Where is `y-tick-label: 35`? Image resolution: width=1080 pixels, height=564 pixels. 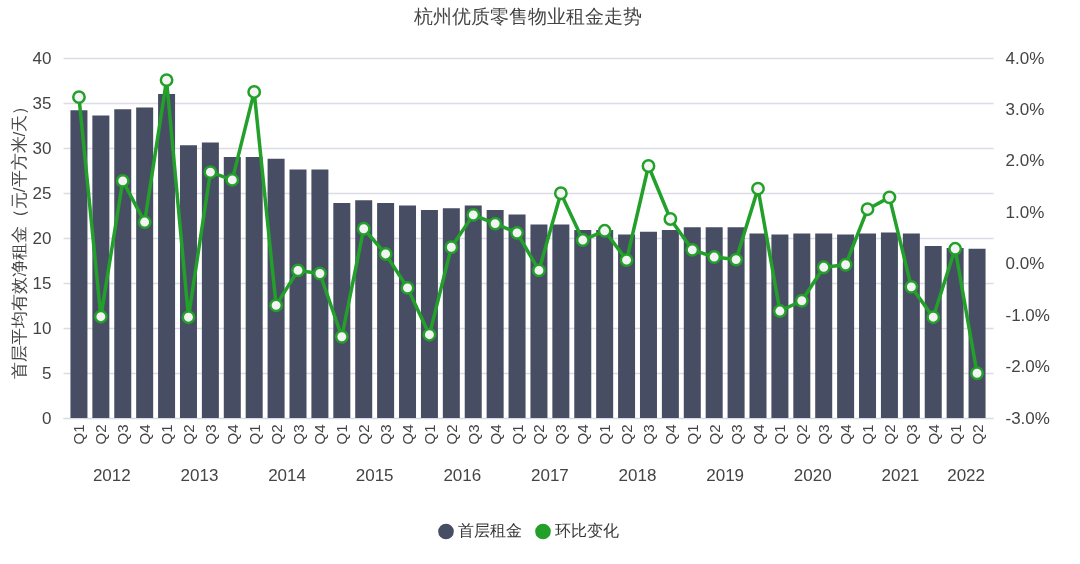
y-tick-label: 35 is located at coordinates (42, 103).